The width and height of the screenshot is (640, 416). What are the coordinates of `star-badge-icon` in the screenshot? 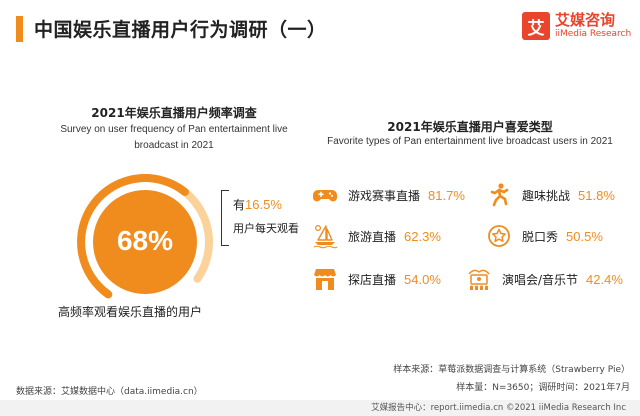 It's located at (499, 236).